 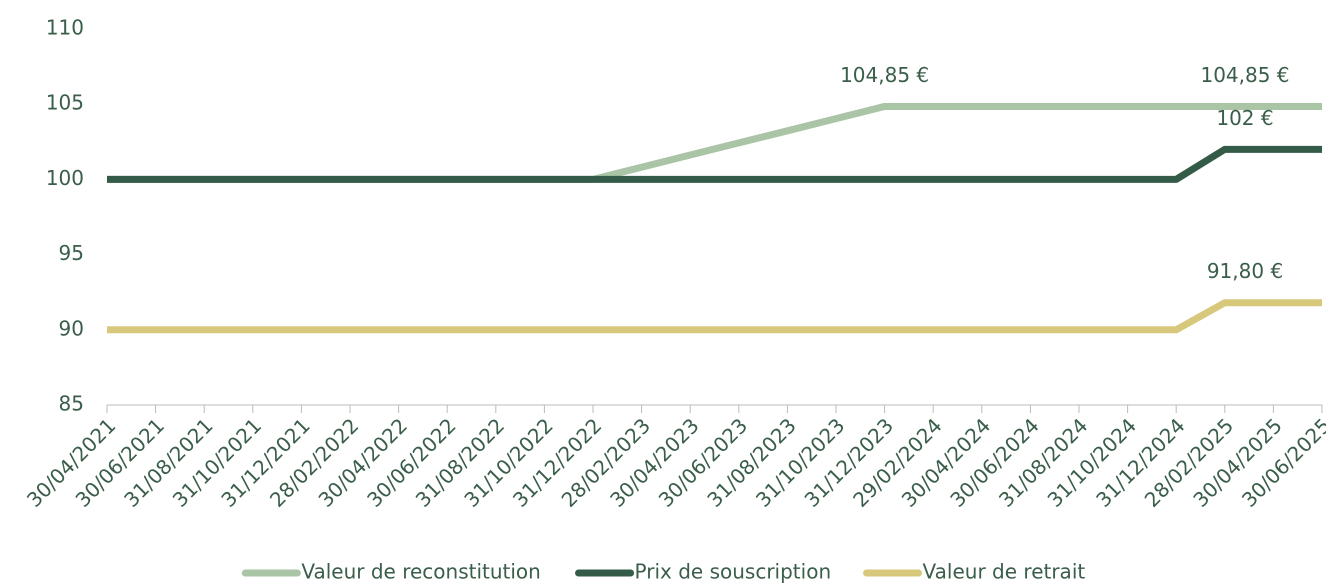 I want to click on legend-label: Prix de souscription, so click(x=733, y=572).